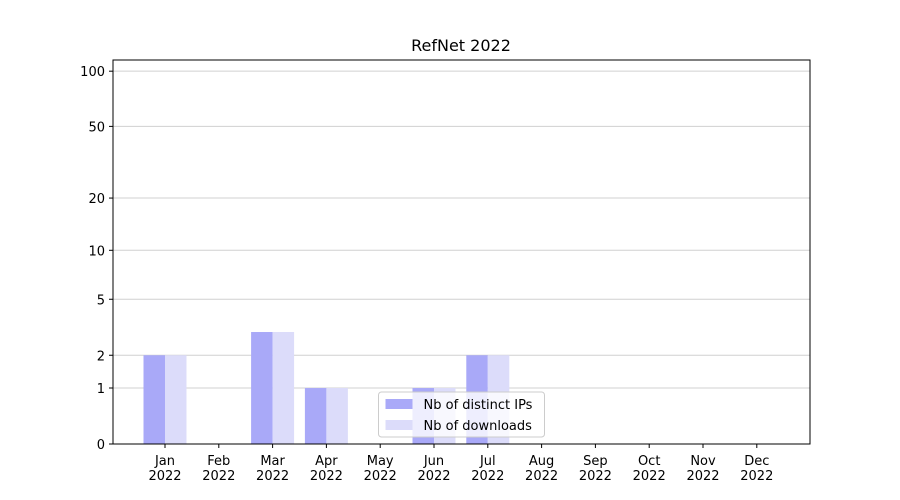 The image size is (900, 500). Describe the element at coordinates (461, 45) in the screenshot. I see `chart-title: RefNet 2022` at that location.